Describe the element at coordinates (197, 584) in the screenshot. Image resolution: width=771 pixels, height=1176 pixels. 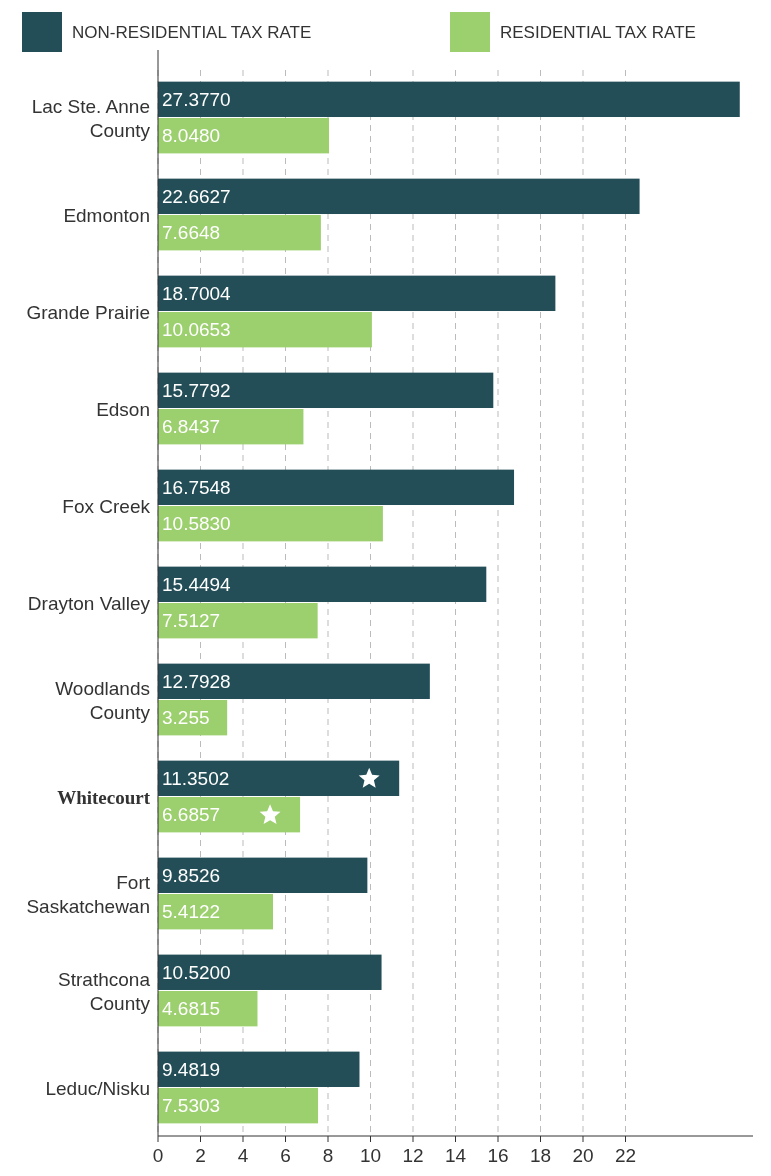
I see `data-label: 15.4494` at that location.